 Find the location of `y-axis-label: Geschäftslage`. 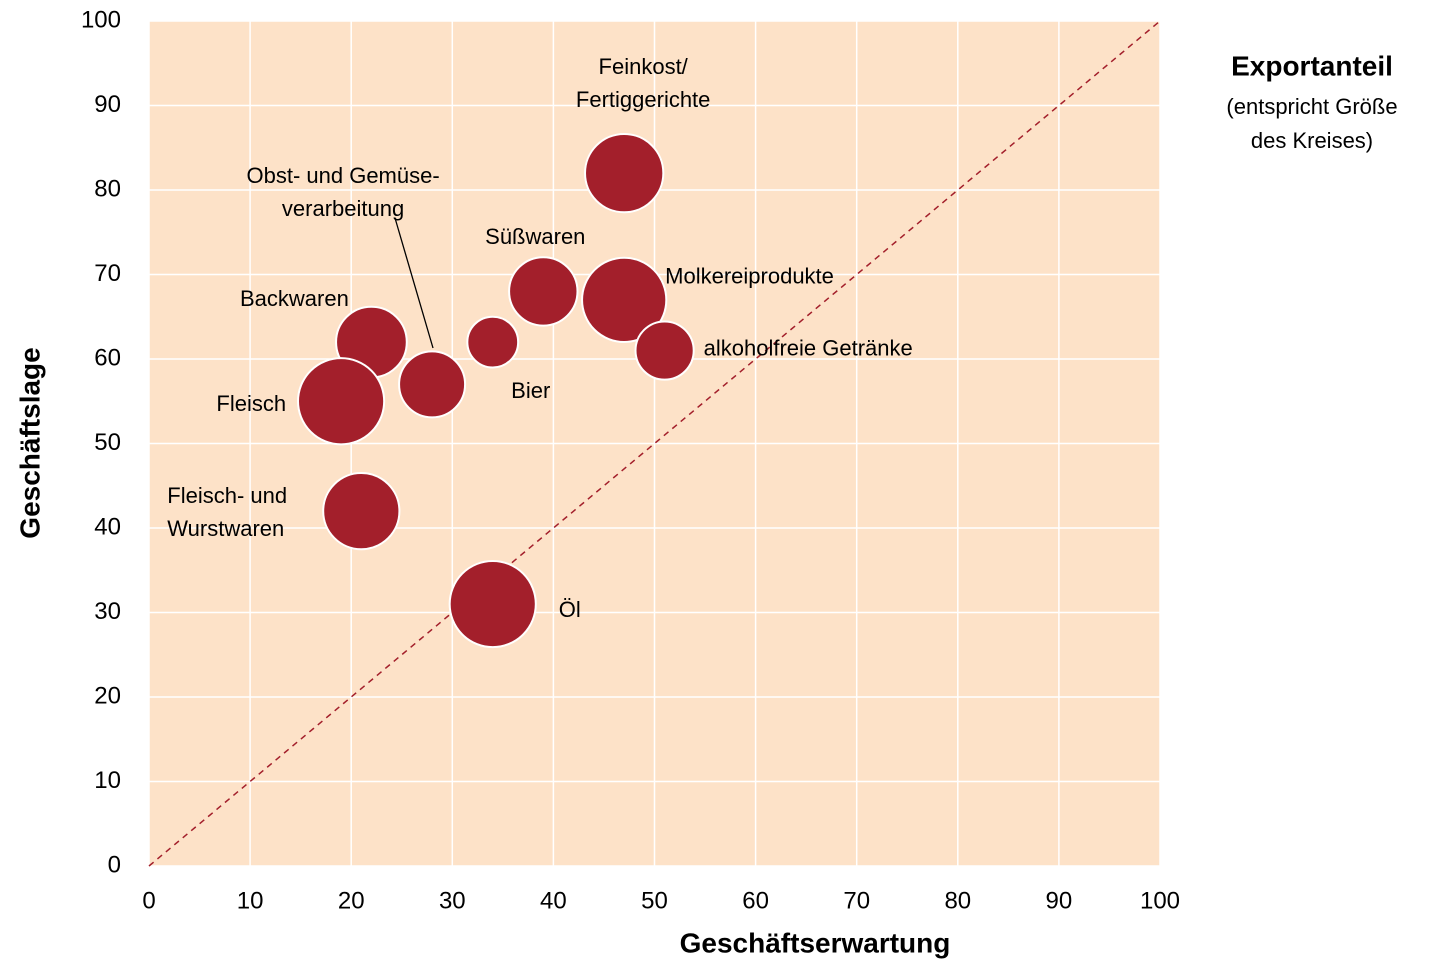

y-axis-label: Geschäftslage is located at coordinates (29, 442).